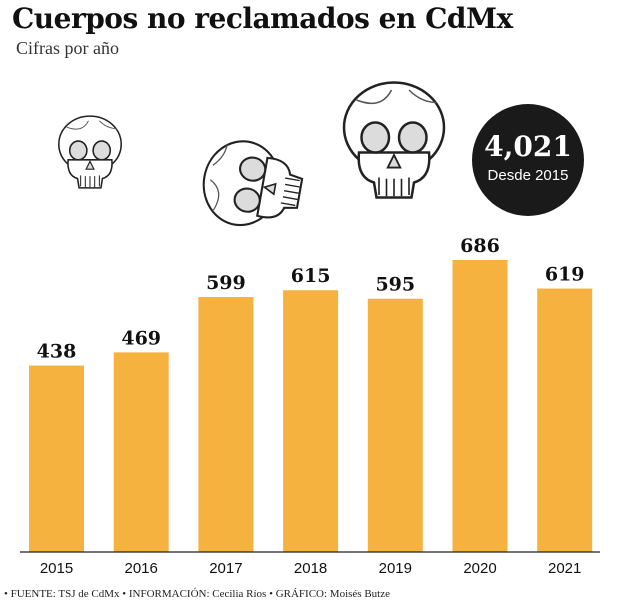  I want to click on value-label-2016: 469, so click(141, 338).